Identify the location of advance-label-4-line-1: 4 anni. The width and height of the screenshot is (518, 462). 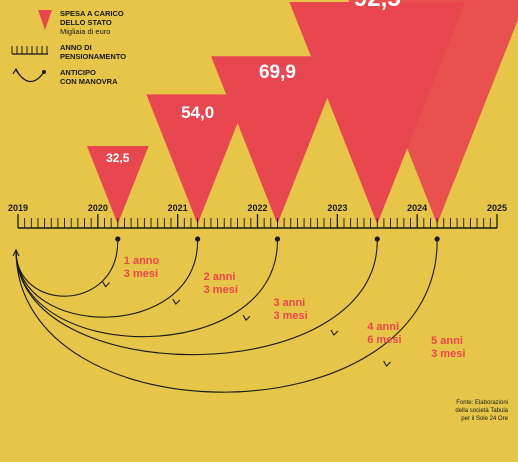
(383, 327).